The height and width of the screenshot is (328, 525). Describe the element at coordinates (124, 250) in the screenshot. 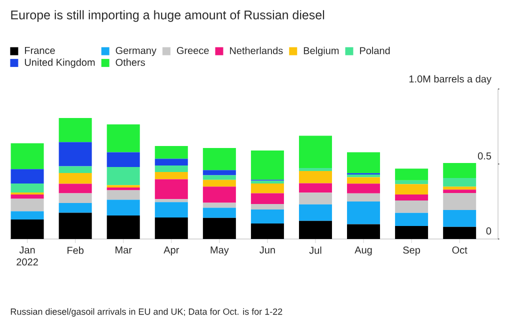

I see `x-tick-label: Mar` at that location.